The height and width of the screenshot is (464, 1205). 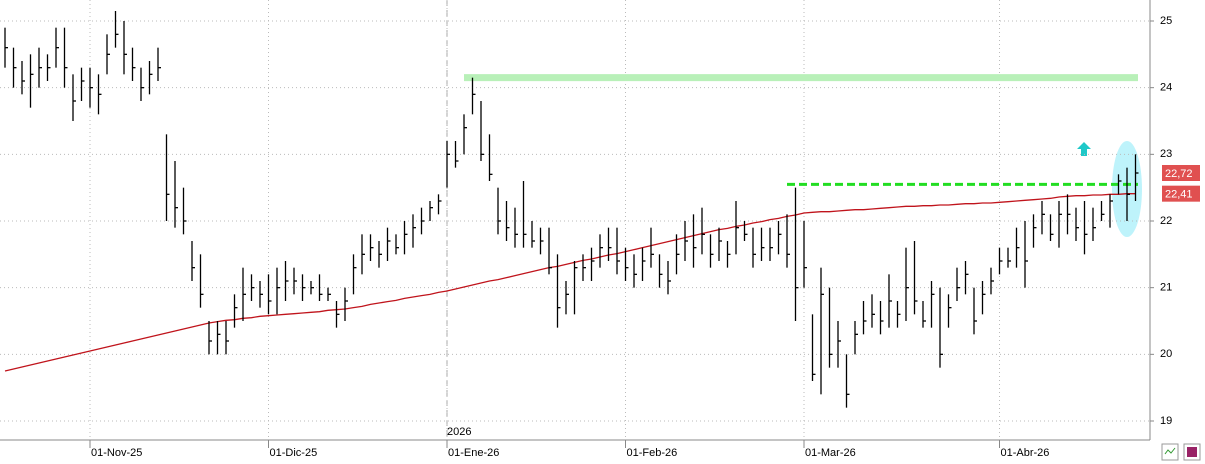 What do you see at coordinates (1166, 421) in the screenshot?
I see `y-tick-label: 19` at bounding box center [1166, 421].